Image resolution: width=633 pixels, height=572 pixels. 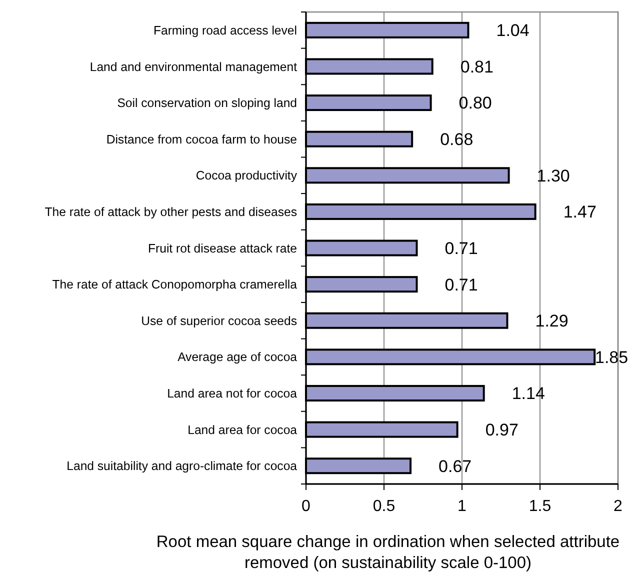 What do you see at coordinates (475, 103) in the screenshot?
I see `data-label: 0.80` at bounding box center [475, 103].